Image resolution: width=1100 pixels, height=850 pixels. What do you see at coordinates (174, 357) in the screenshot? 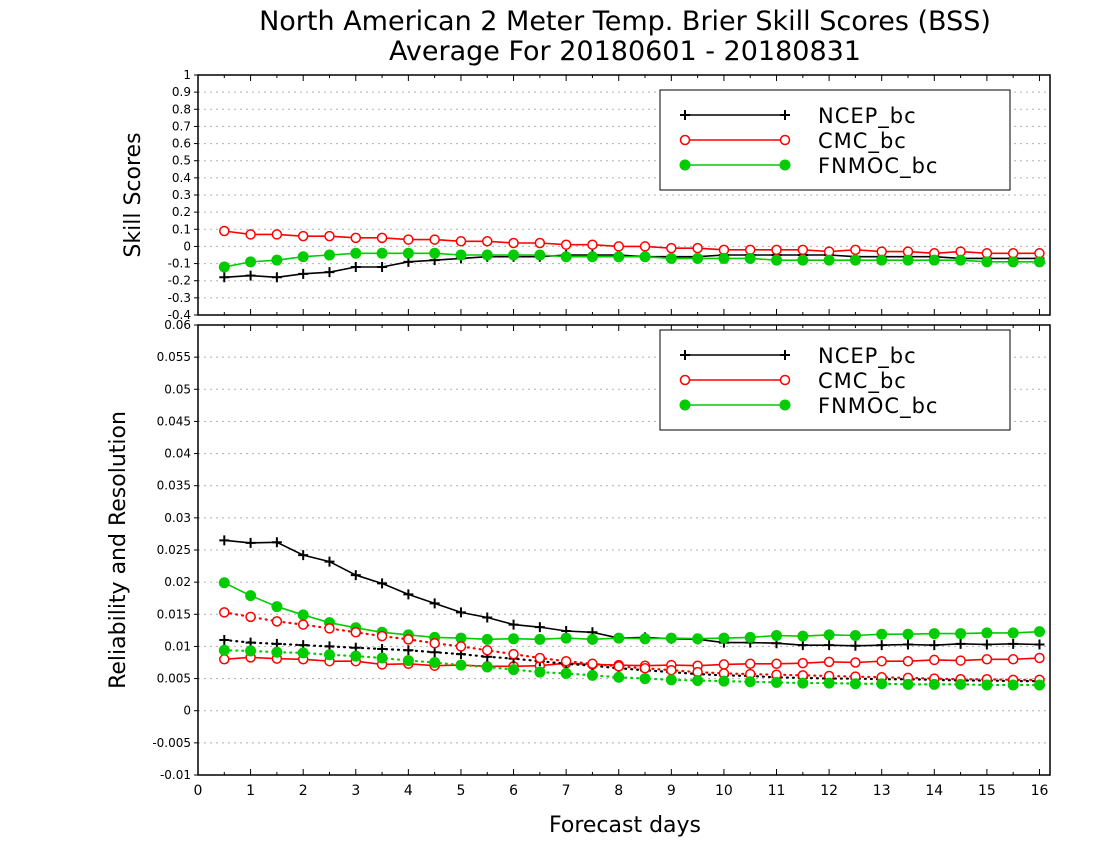
I see `y-tick-label: 0.055` at bounding box center [174, 357].